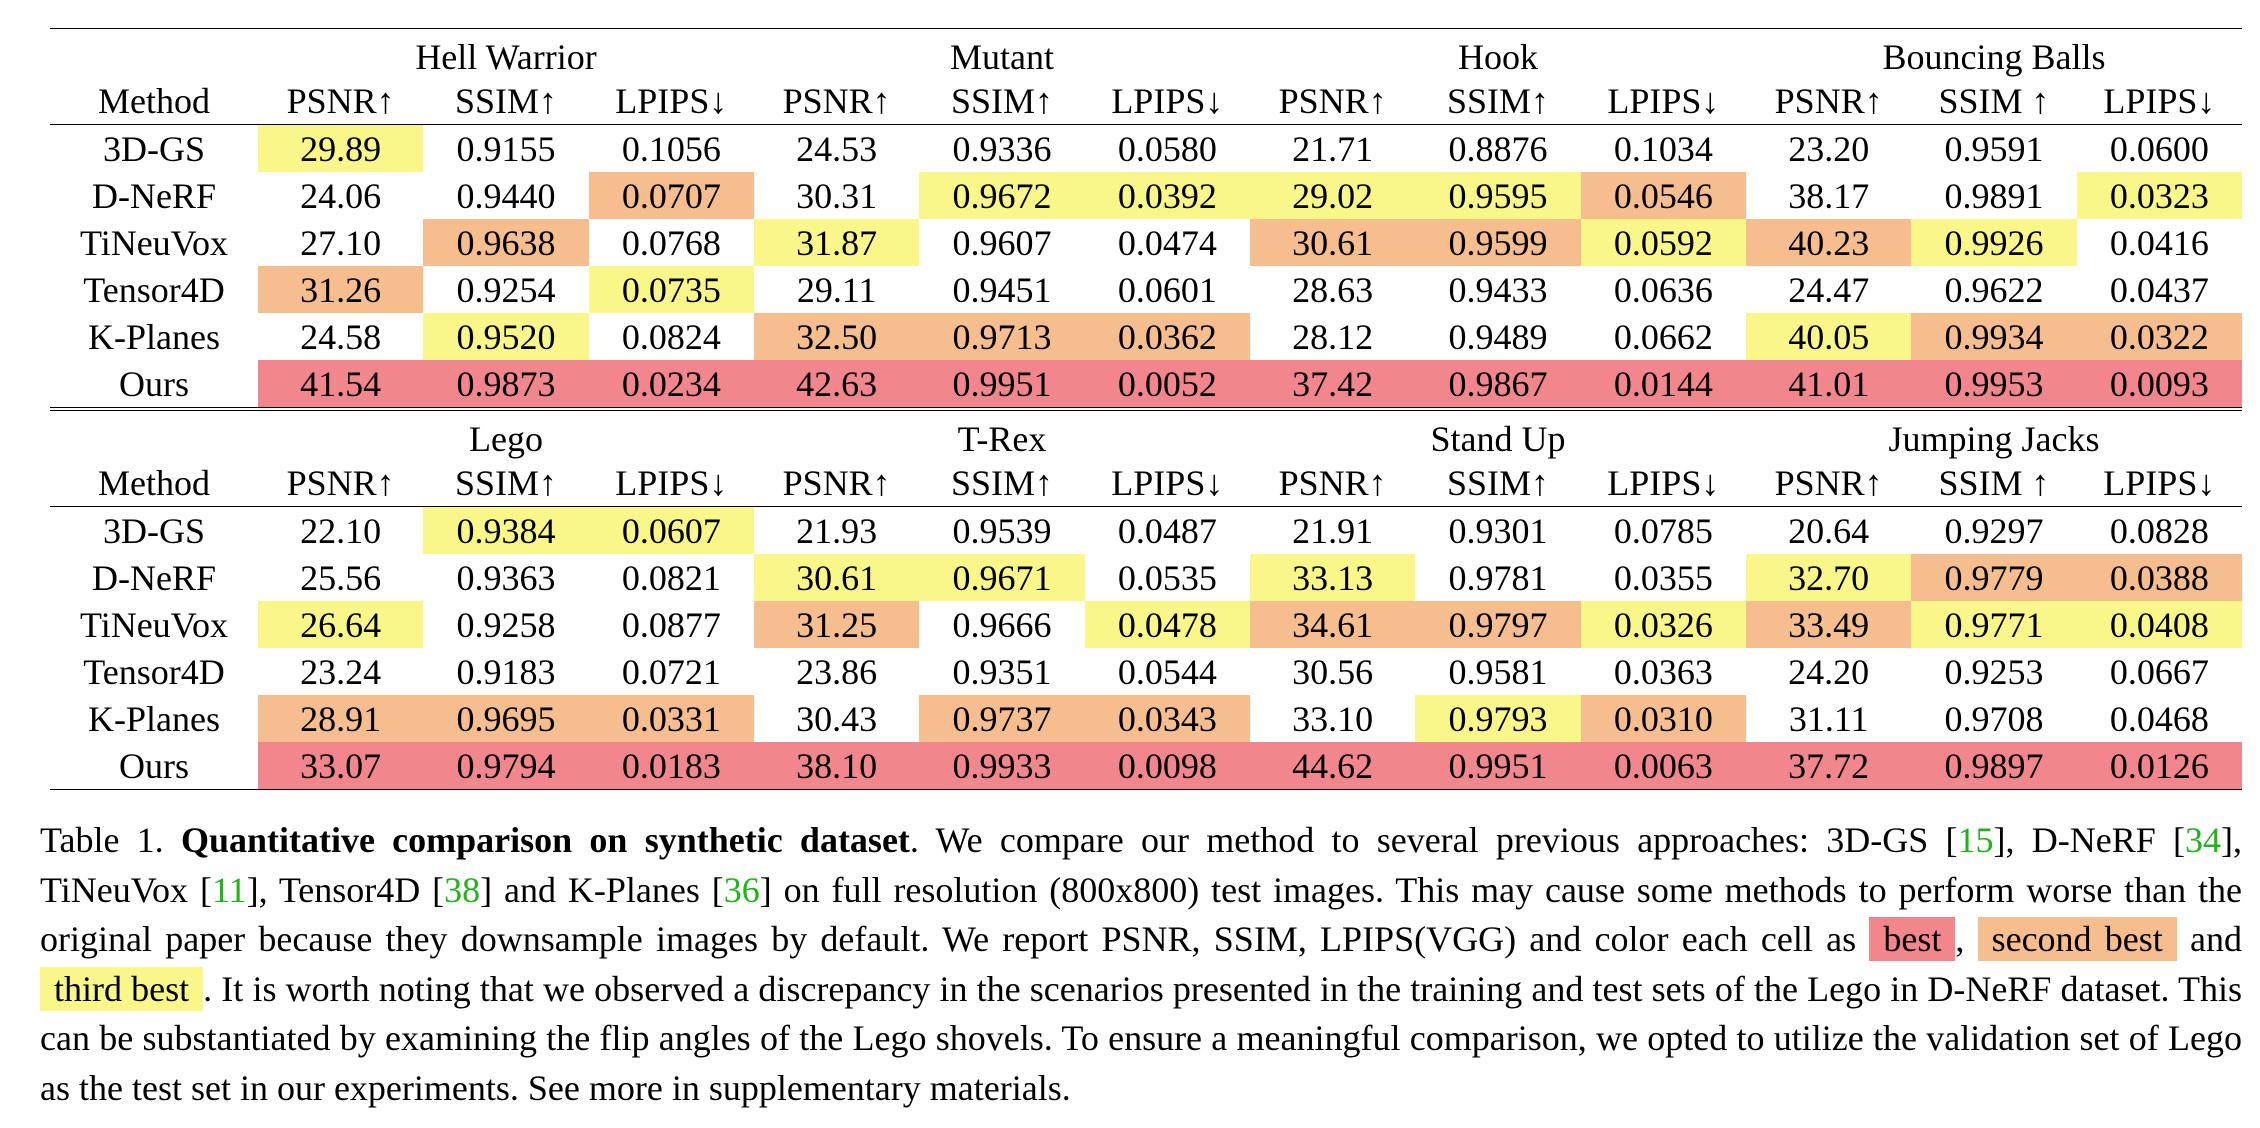 This screenshot has height=1128, width=2260. What do you see at coordinates (1333, 624) in the screenshot?
I see `metric-cell: 34.61` at bounding box center [1333, 624].